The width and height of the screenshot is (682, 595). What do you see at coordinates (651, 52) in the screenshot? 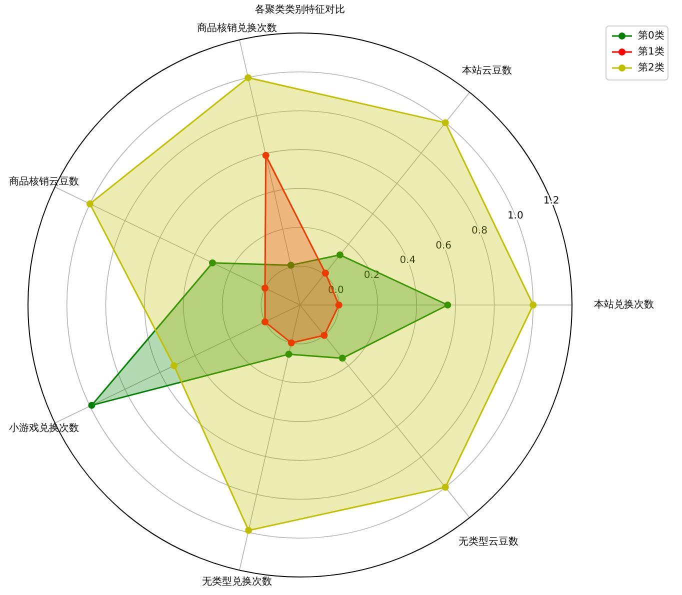
I see `legend-label: 第1类` at bounding box center [651, 52].